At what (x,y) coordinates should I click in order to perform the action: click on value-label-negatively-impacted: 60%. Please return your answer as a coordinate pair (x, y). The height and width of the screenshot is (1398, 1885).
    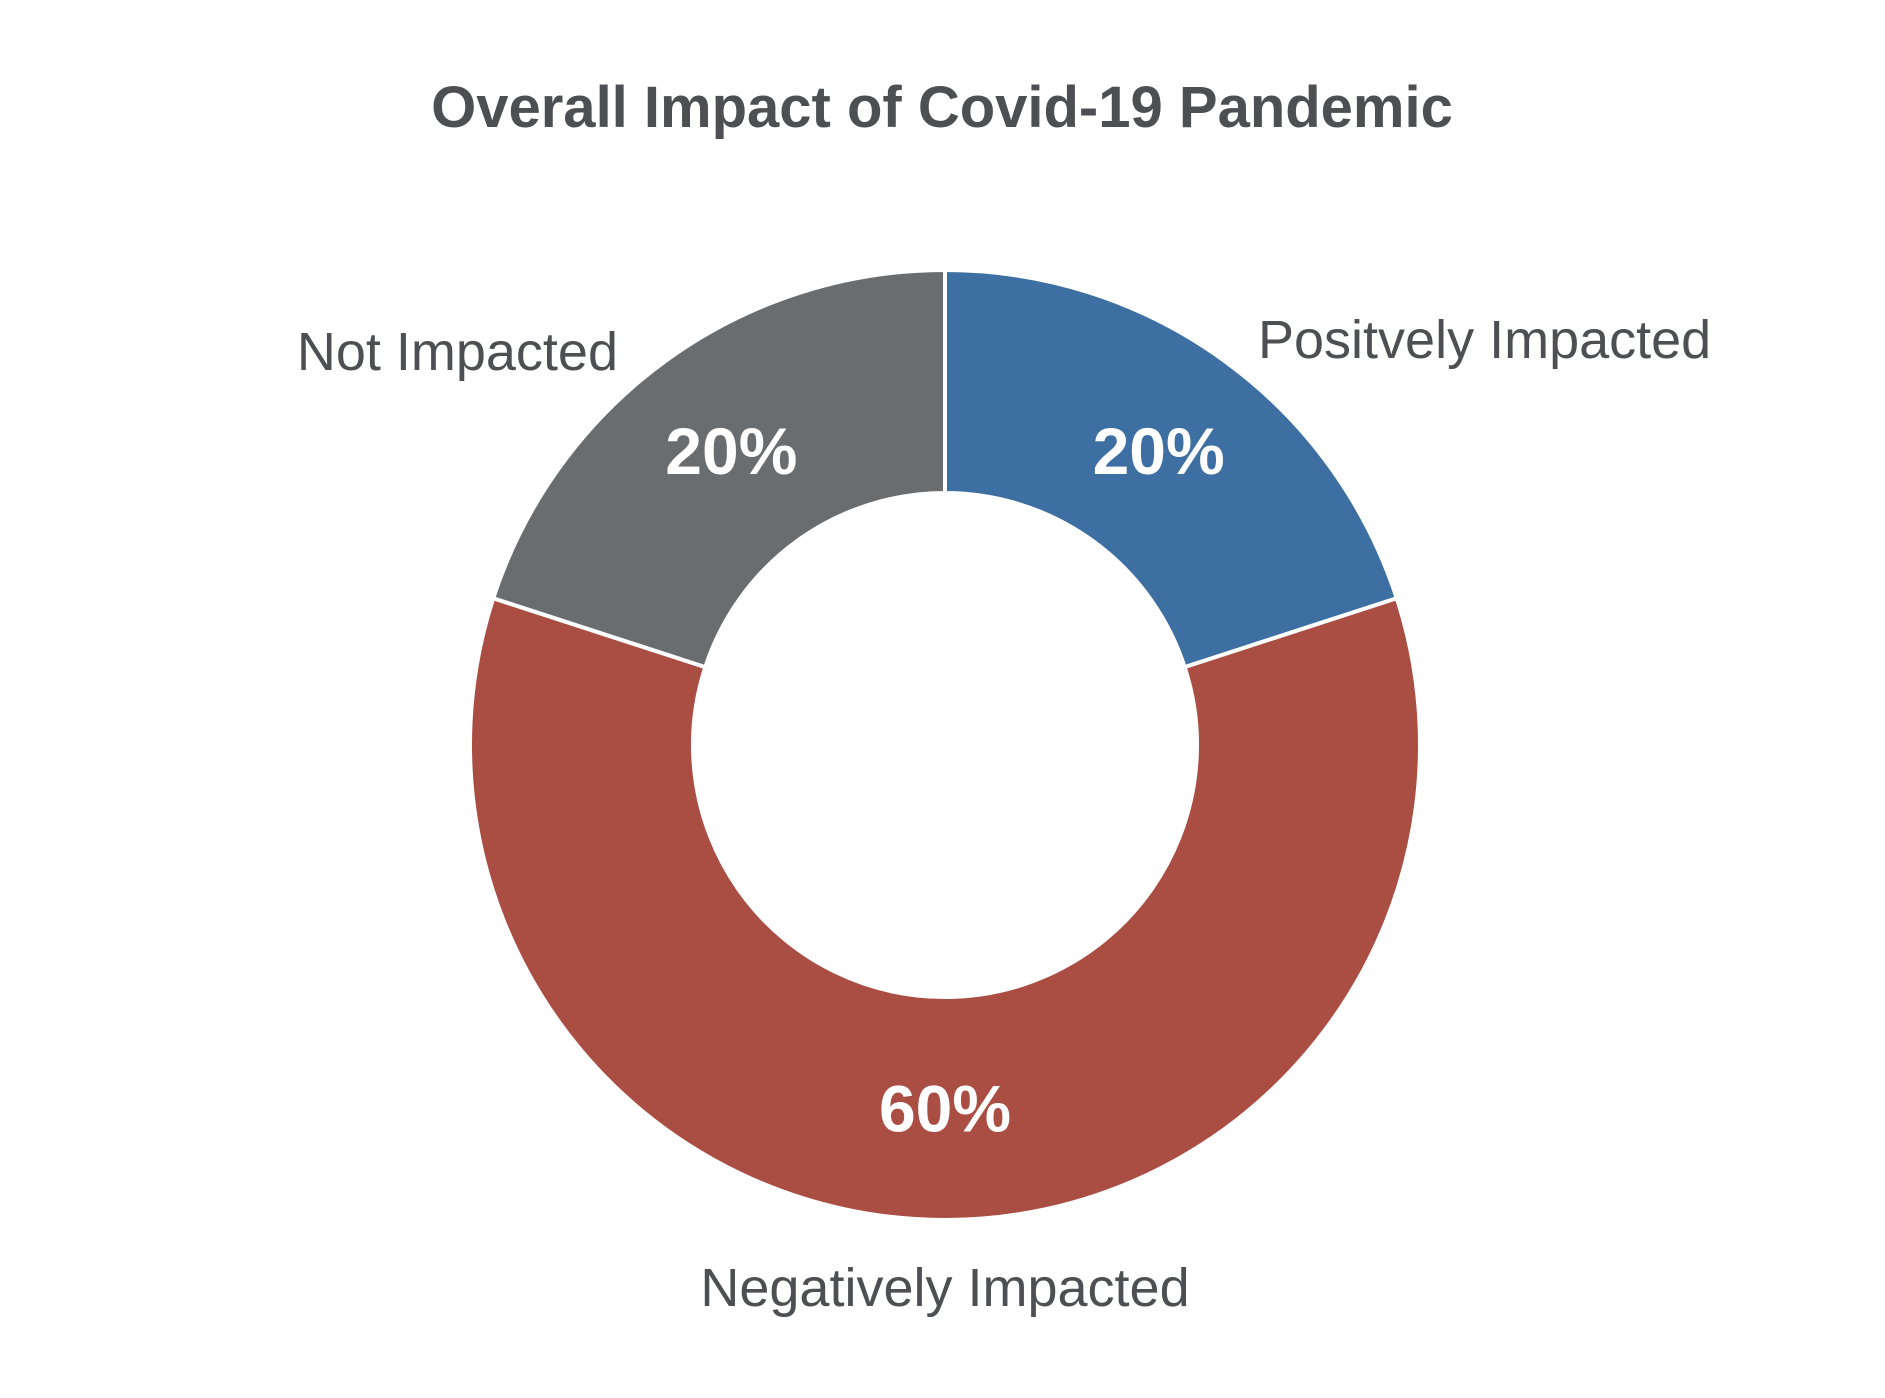
    Looking at the image, I should click on (945, 1109).